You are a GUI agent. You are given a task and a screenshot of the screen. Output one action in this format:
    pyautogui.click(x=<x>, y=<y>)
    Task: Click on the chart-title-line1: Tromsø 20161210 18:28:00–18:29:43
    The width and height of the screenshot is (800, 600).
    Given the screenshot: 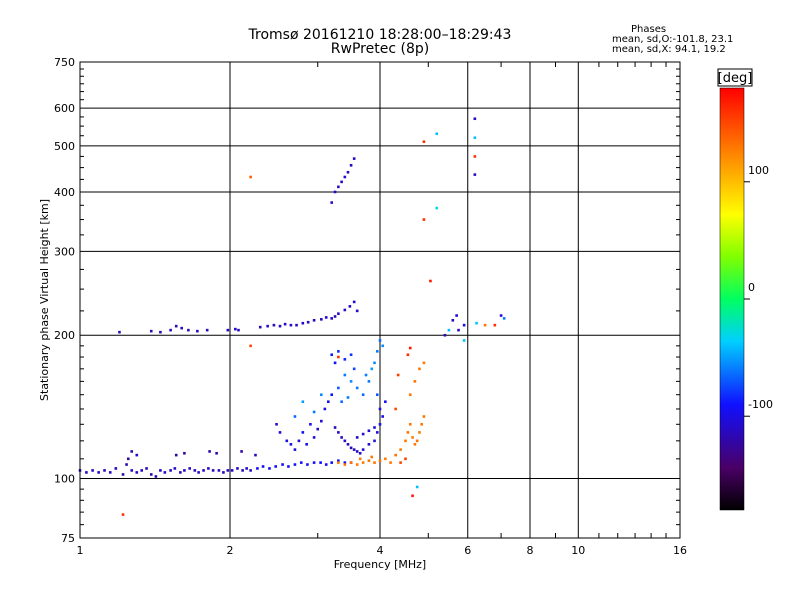 What is the action you would take?
    pyautogui.click(x=380, y=35)
    